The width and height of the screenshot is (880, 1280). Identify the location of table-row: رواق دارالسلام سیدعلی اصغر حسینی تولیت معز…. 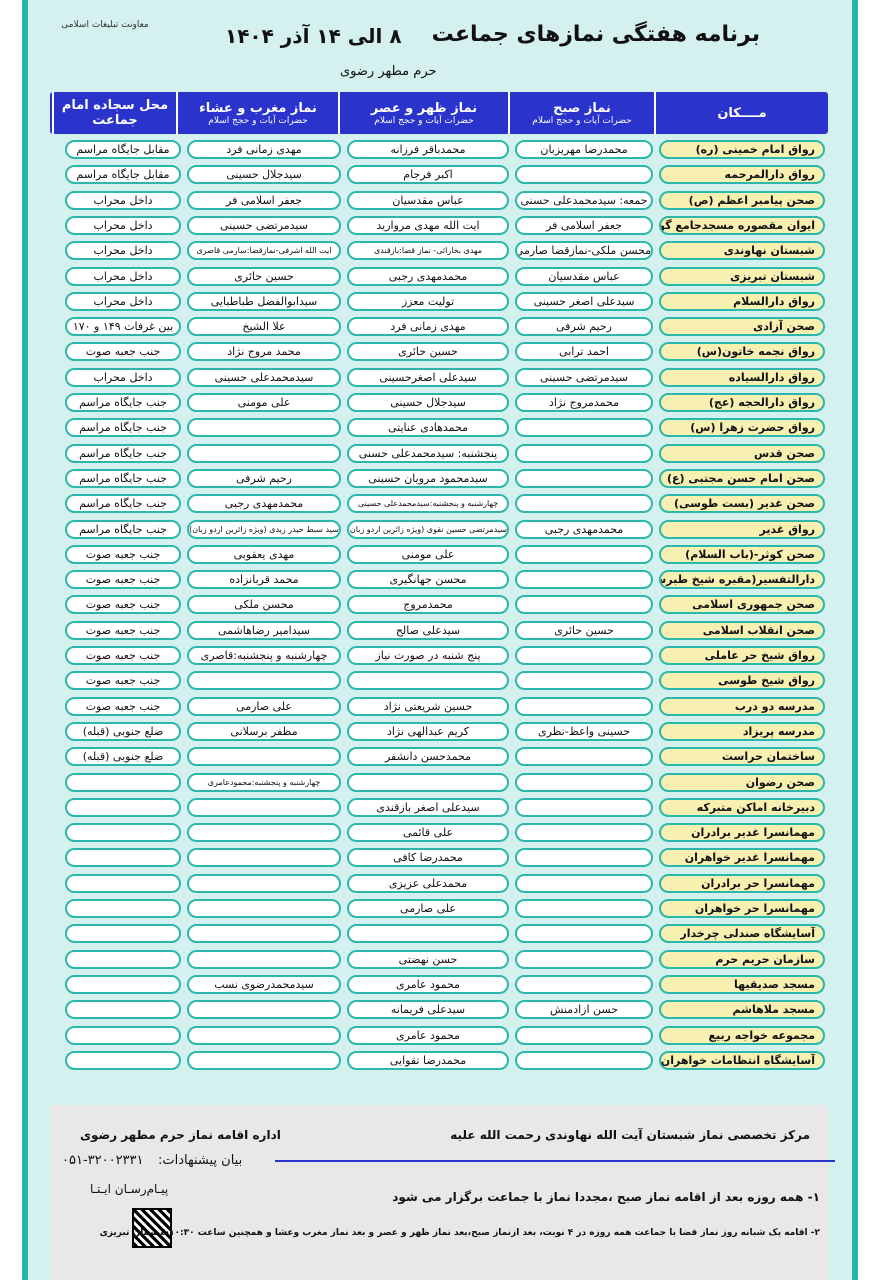
(439, 301).